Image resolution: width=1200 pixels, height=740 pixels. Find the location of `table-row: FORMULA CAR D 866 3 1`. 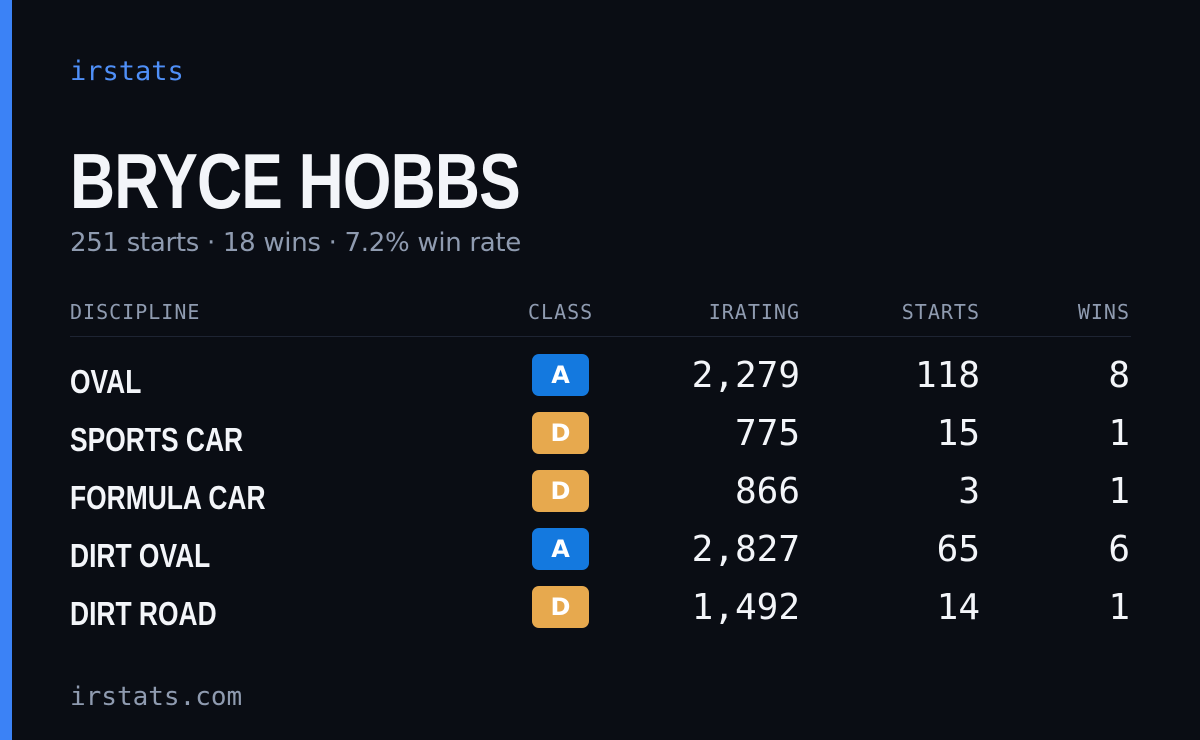

table-row: FORMULA CAR D 866 3 1 is located at coordinates (600, 499).